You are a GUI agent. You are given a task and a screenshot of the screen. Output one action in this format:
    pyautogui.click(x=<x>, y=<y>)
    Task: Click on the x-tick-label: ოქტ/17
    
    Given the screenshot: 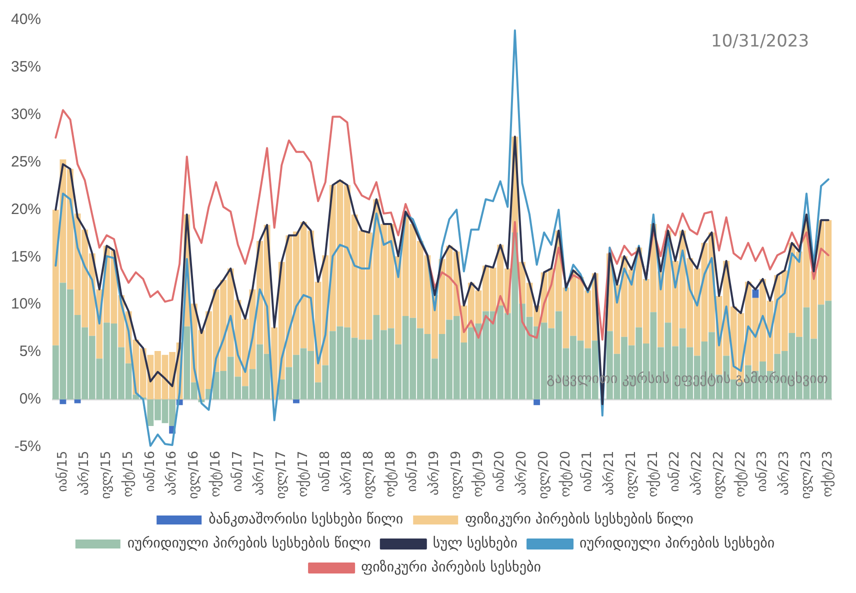 What is the action you would take?
    pyautogui.click(x=303, y=474)
    